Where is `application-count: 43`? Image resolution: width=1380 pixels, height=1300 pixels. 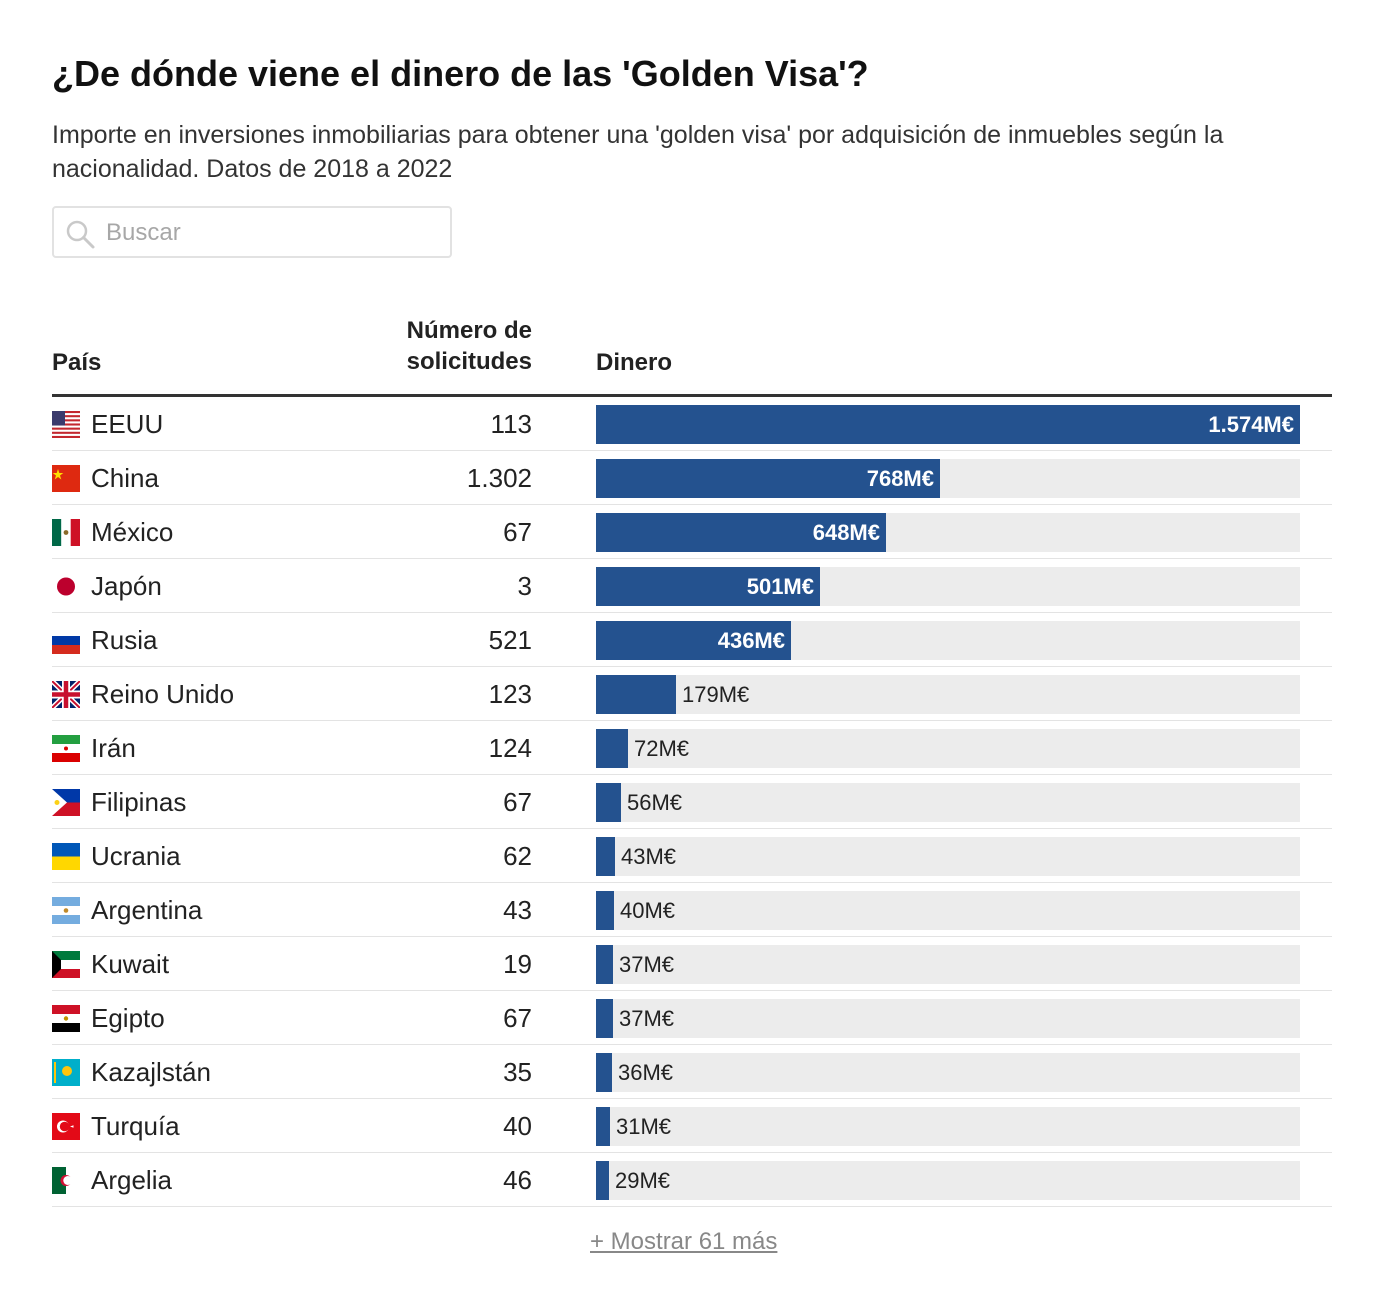 application-count: 43 is located at coordinates (517, 910).